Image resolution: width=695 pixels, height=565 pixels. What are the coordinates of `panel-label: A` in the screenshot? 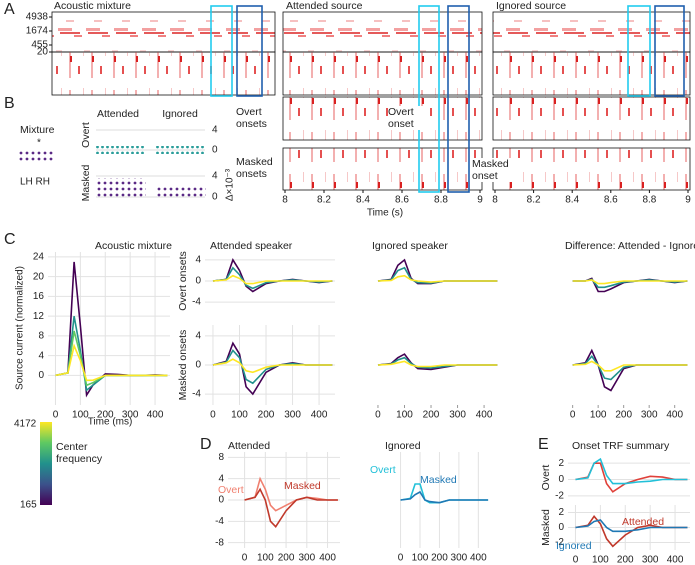 It's located at (9, 9).